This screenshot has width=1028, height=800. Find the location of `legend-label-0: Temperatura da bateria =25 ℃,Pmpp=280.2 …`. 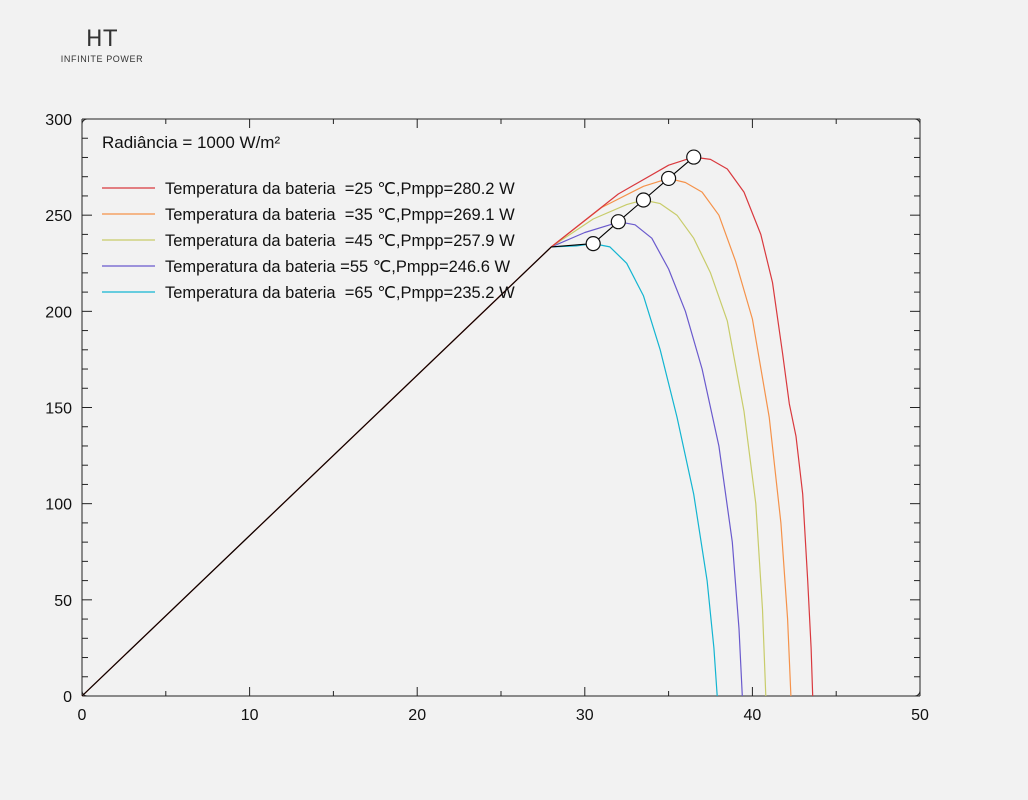

legend-label-0: Temperatura da bateria =25 ℃,Pmpp=280.2 … is located at coordinates (340, 189).